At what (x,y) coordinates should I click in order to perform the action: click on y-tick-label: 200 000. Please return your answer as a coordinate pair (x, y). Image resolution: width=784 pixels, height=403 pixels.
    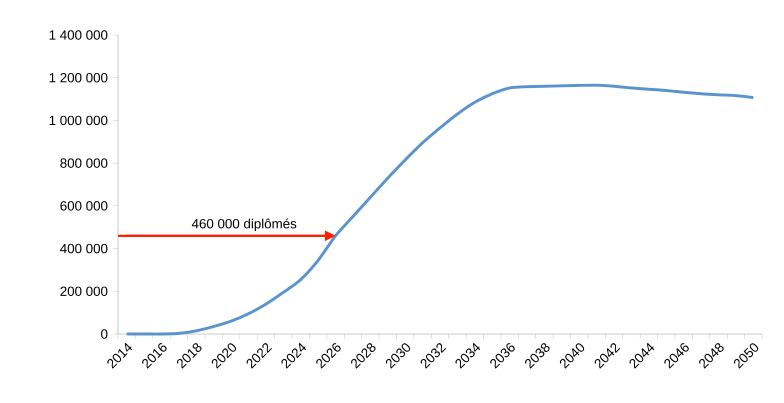
    Looking at the image, I should click on (84, 291).